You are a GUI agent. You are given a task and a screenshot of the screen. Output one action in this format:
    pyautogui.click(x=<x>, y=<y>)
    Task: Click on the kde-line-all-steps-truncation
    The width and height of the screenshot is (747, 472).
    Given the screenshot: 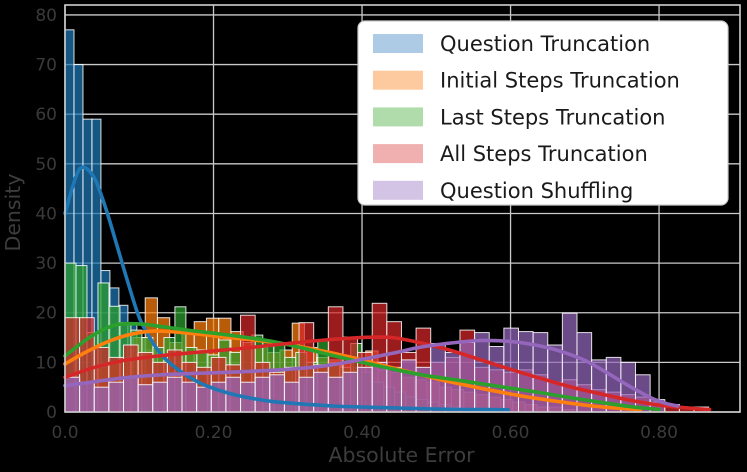 What is the action you would take?
    pyautogui.click(x=387, y=373)
    